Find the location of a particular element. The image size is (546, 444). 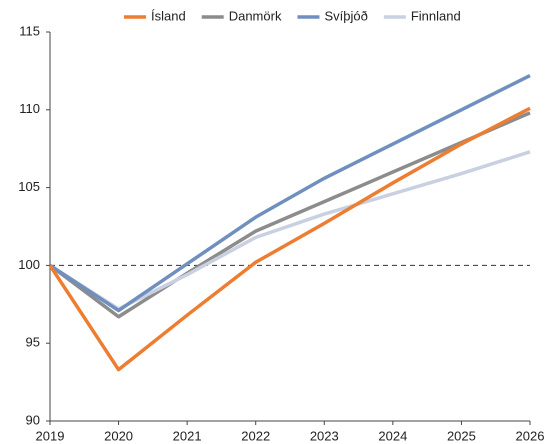

y-tick-label: 100 is located at coordinates (29, 264).